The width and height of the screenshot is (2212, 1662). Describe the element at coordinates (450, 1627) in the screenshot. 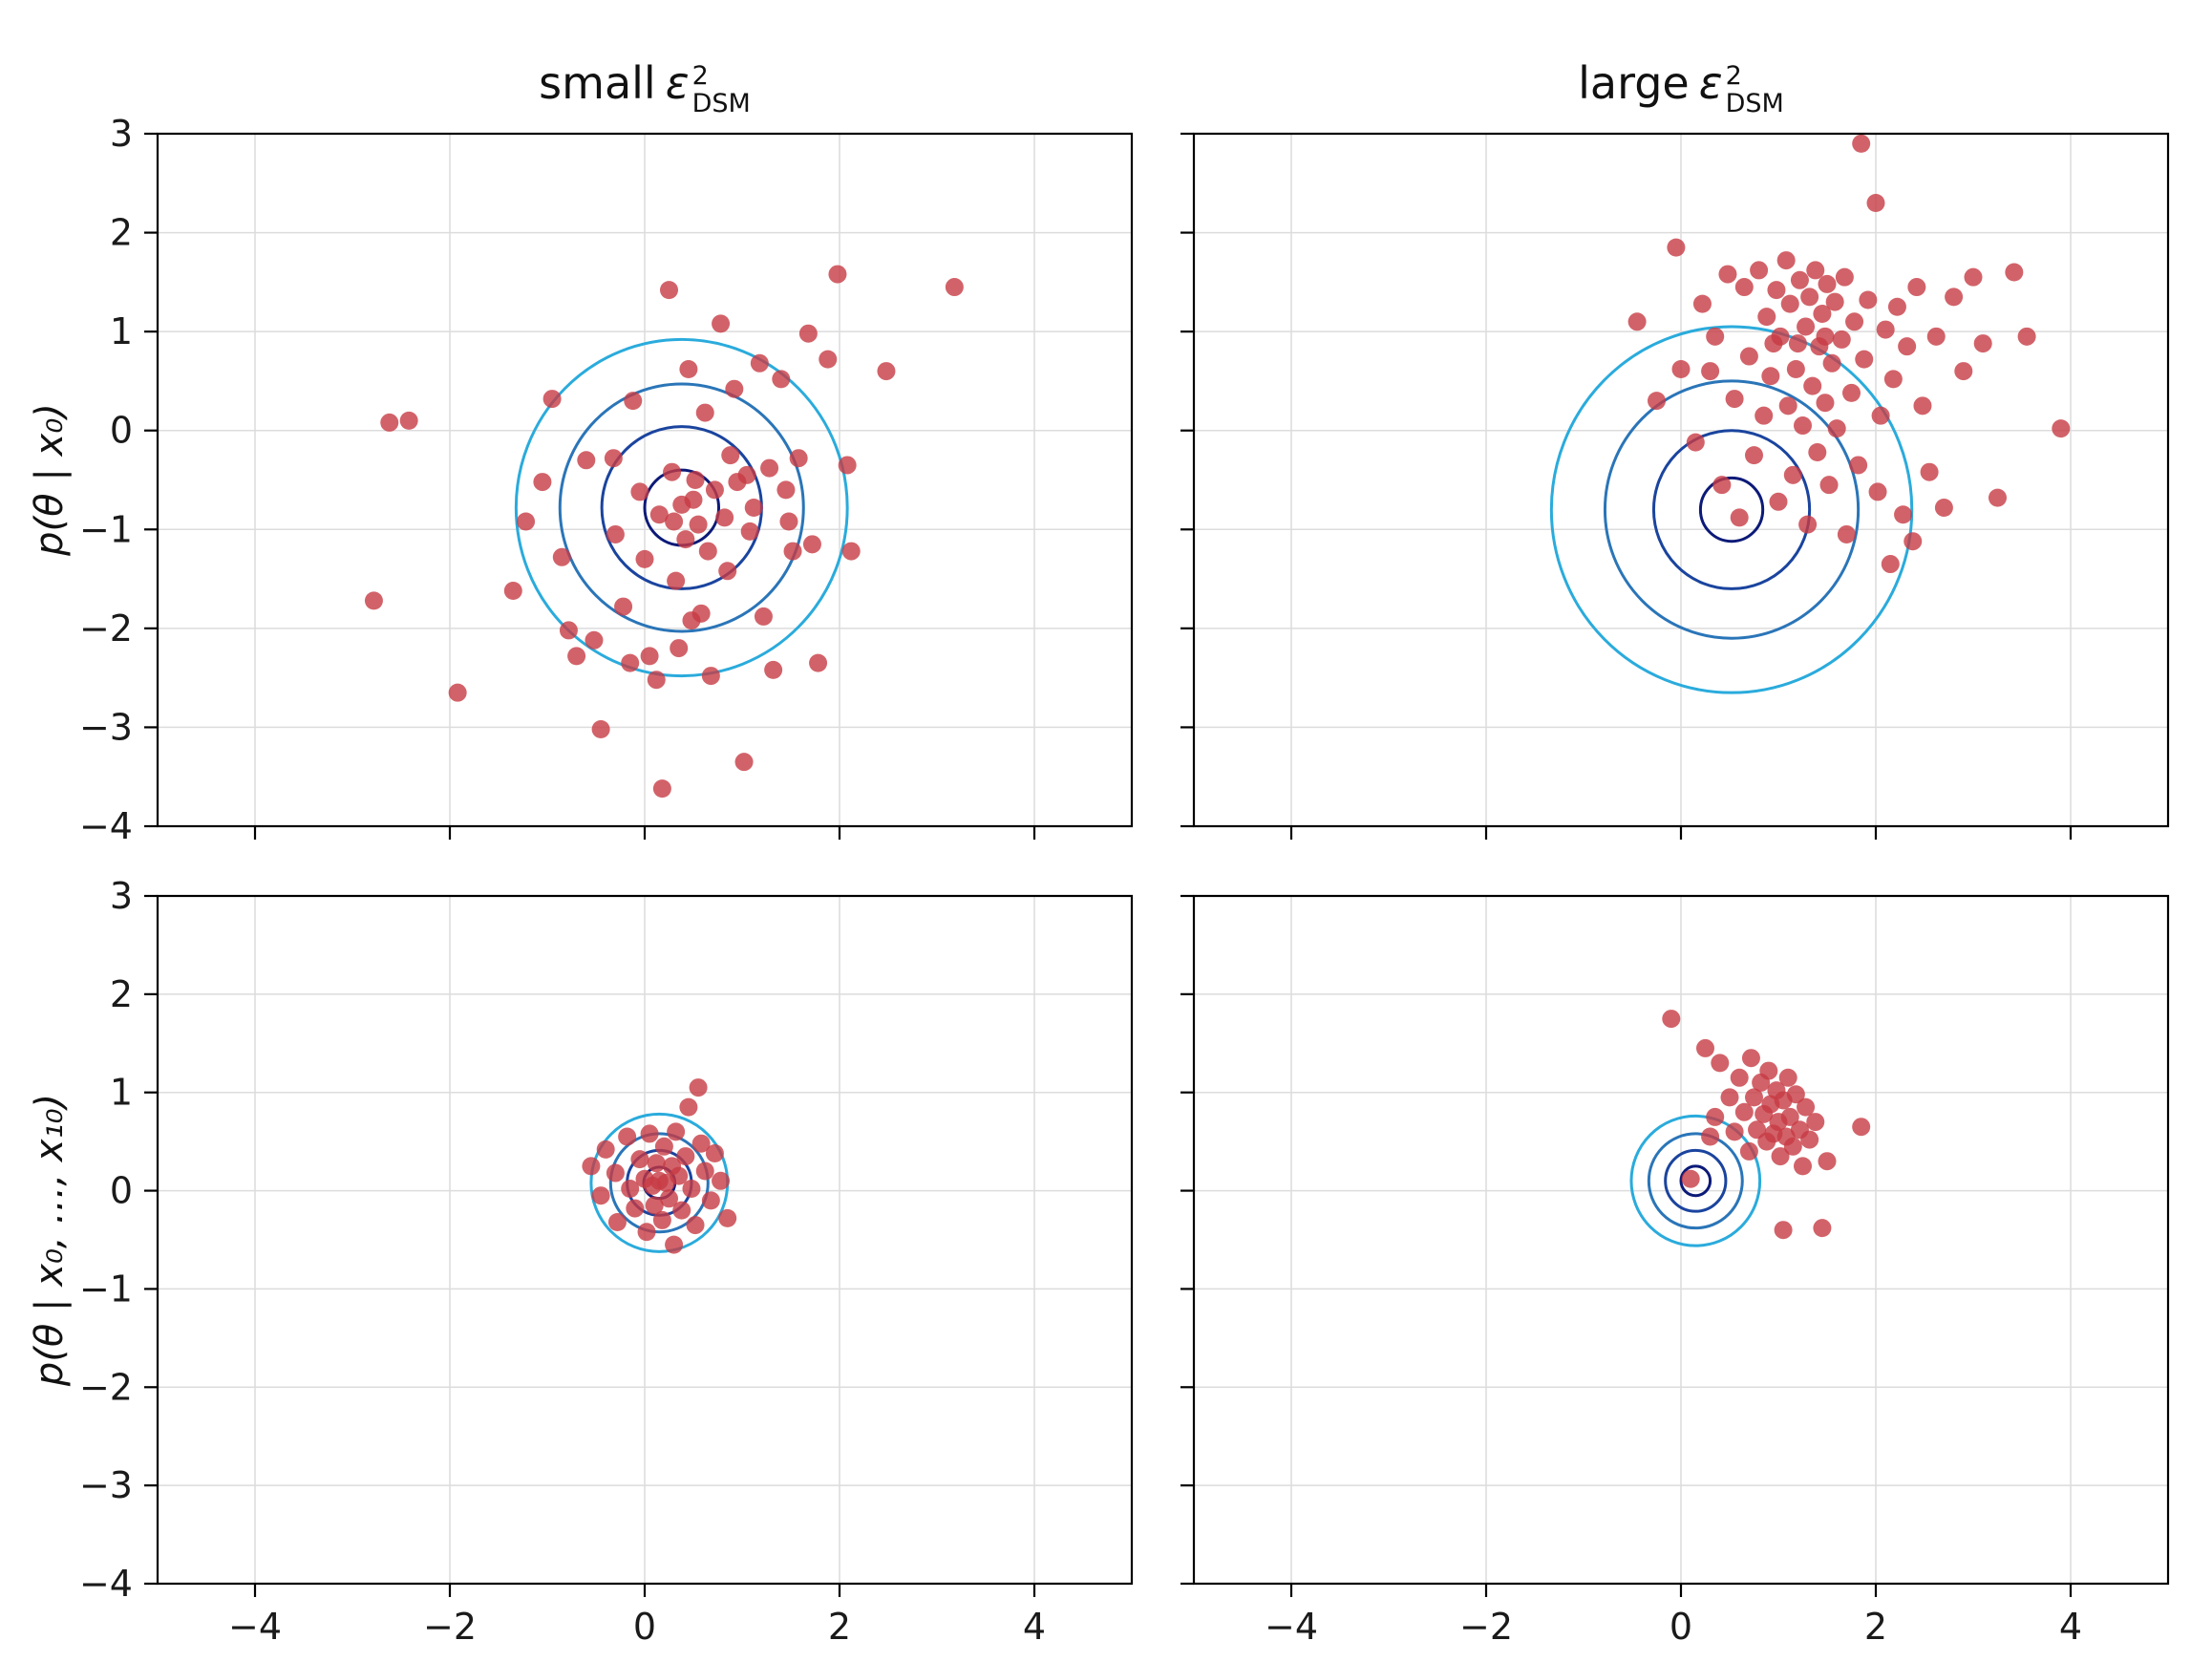

I see `x-tick-label: −2` at that location.